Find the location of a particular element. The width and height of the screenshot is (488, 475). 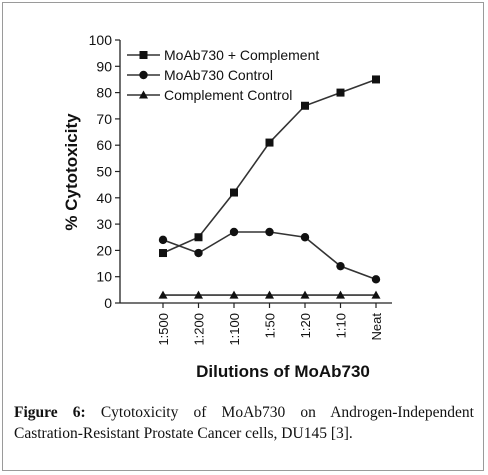

y-tick-label: 50 is located at coordinates (104, 172).